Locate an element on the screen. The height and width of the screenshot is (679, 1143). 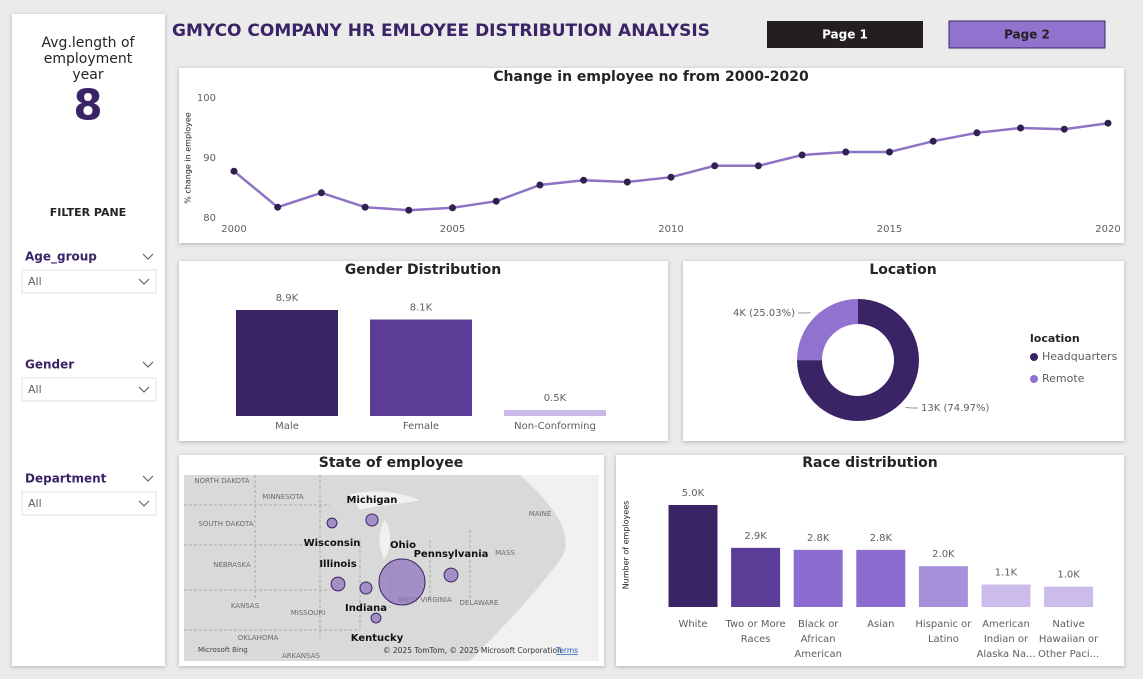
legend-label: Remote is located at coordinates (1063, 378).